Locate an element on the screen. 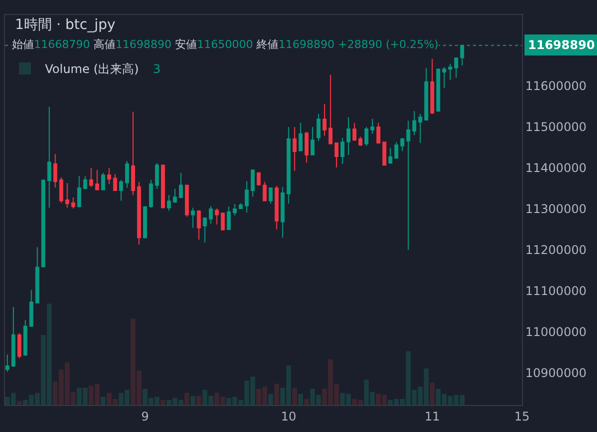 The height and width of the screenshot is (432, 597). x-tick-label: 11 is located at coordinates (432, 416).